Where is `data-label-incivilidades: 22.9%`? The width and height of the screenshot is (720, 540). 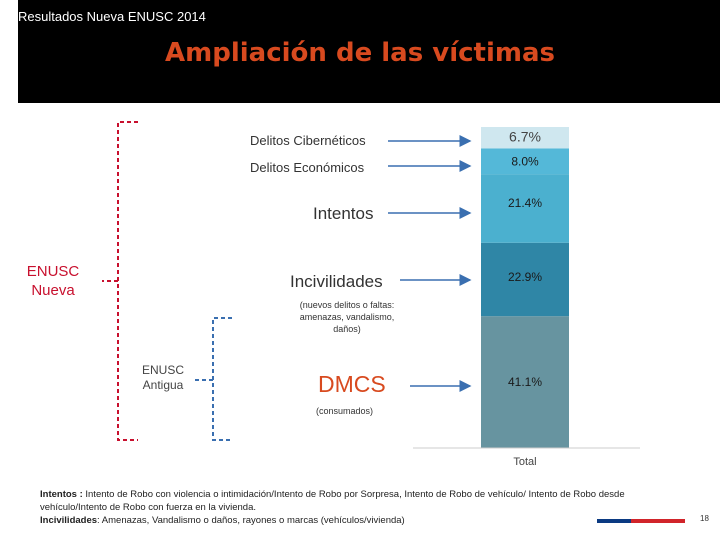
data-label-incivilidades: 22.9% is located at coordinates (525, 277).